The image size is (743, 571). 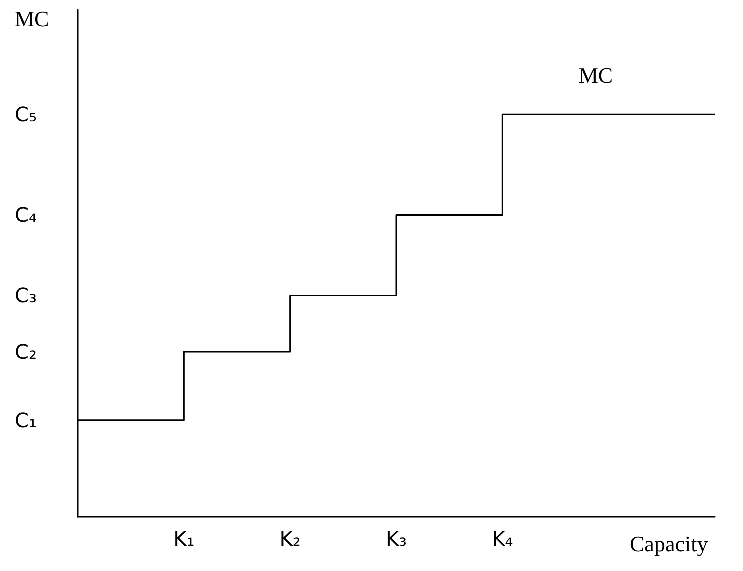 What do you see at coordinates (26, 420) in the screenshot?
I see `text: C₁` at bounding box center [26, 420].